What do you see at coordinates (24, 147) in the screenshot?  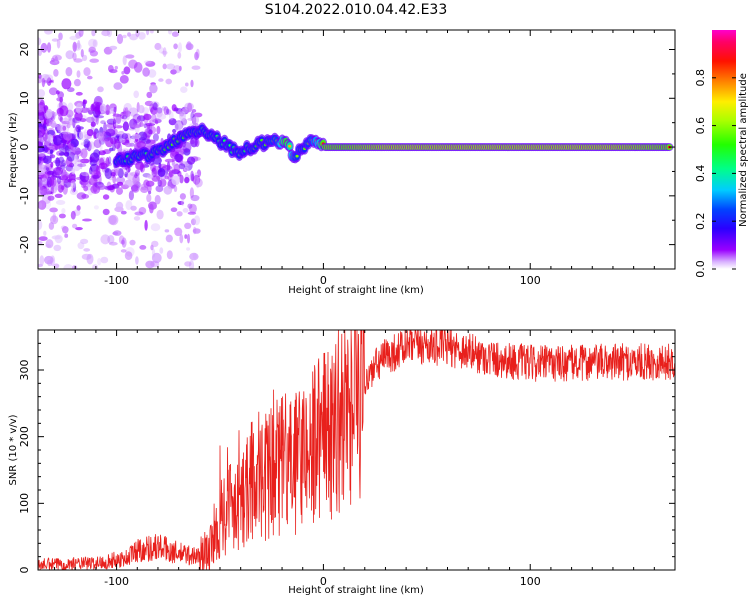 I see `y-tick-label: 0` at bounding box center [24, 147].